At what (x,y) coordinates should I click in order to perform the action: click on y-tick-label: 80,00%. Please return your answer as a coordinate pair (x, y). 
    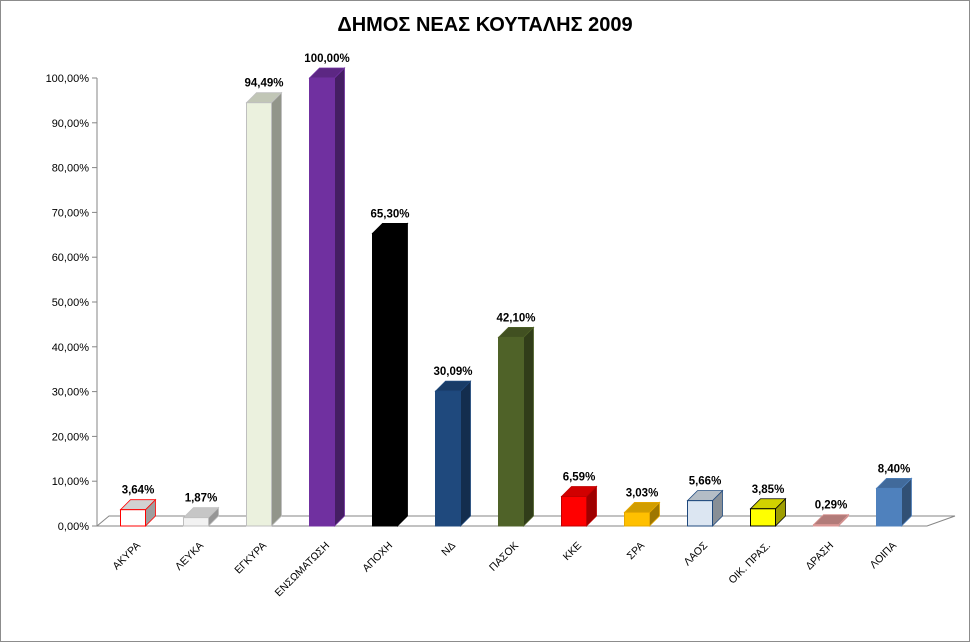
    Looking at the image, I should click on (71, 169).